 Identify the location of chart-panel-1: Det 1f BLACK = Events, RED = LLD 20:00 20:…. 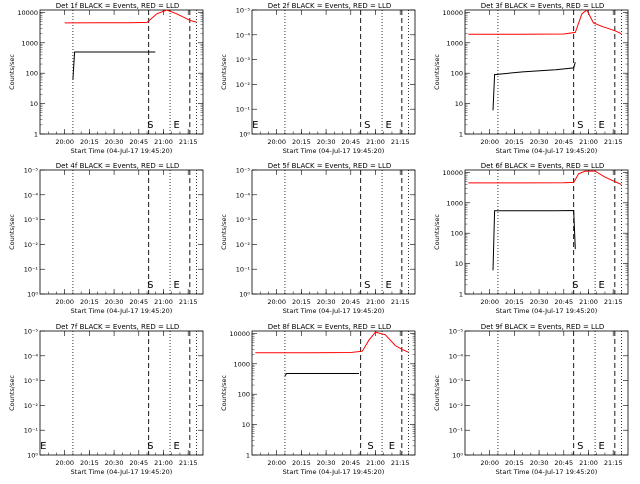
(106, 78).